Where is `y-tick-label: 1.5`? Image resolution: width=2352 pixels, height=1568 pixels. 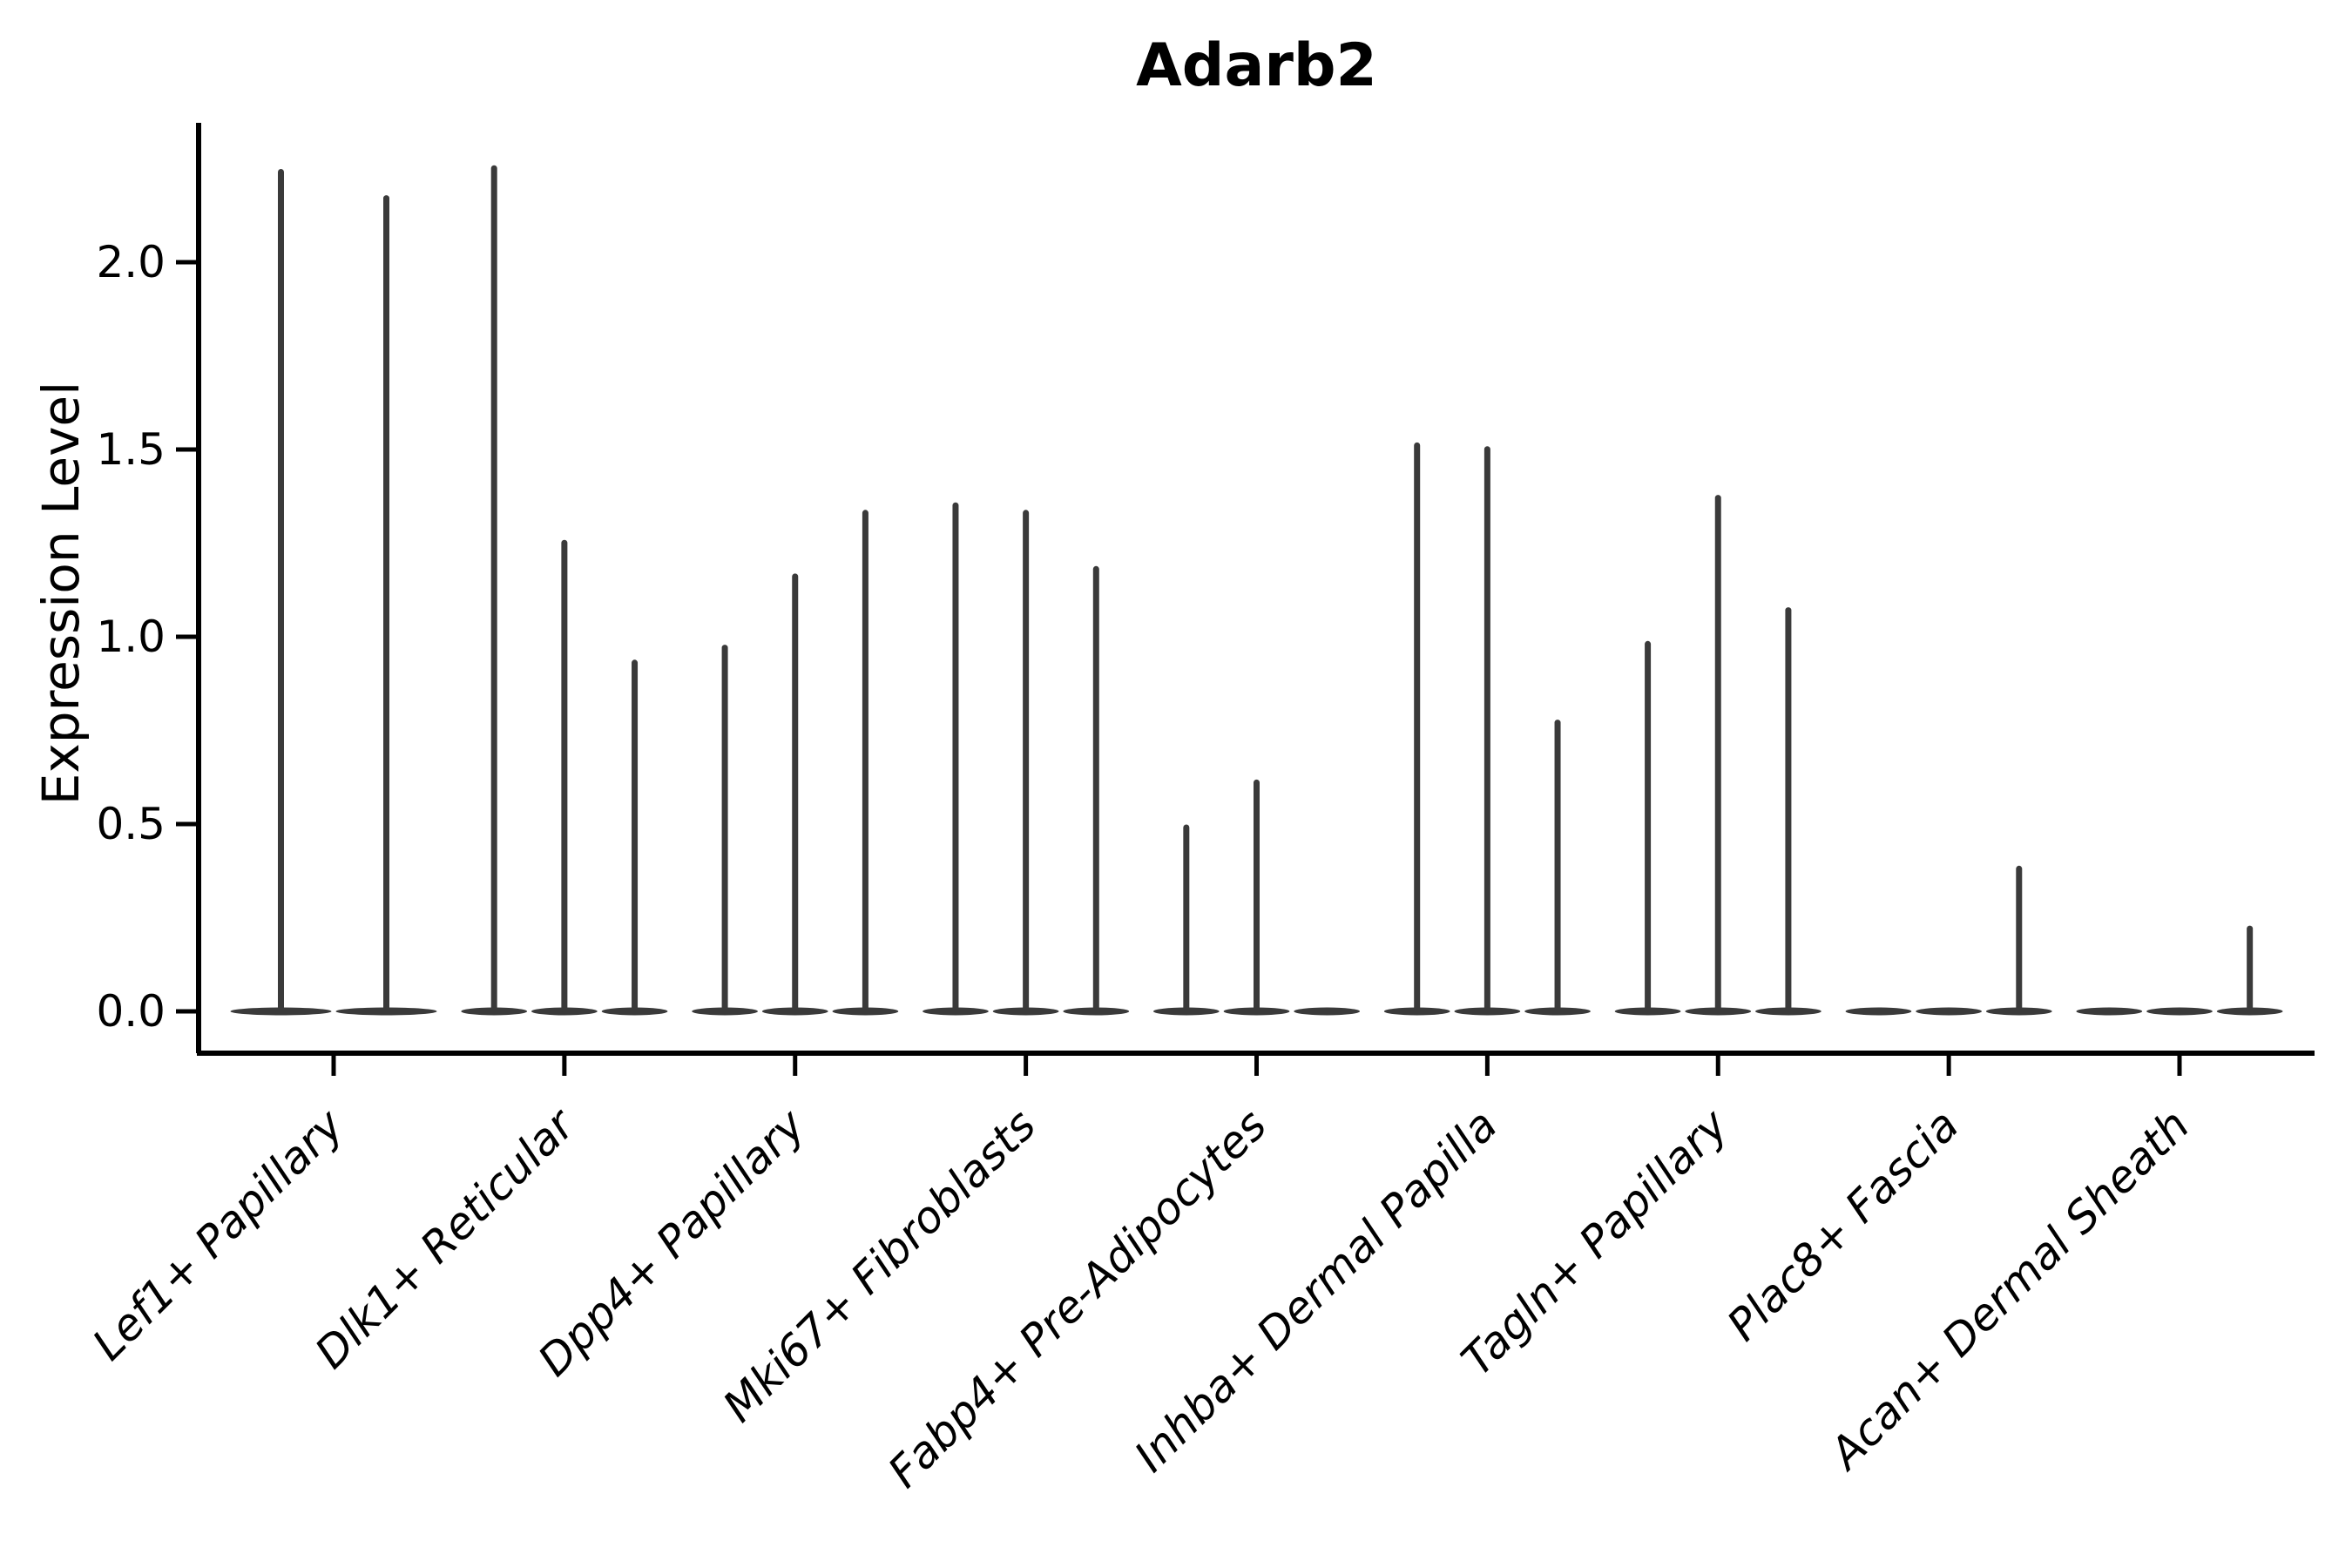
y-tick-label: 1.5 is located at coordinates (131, 450).